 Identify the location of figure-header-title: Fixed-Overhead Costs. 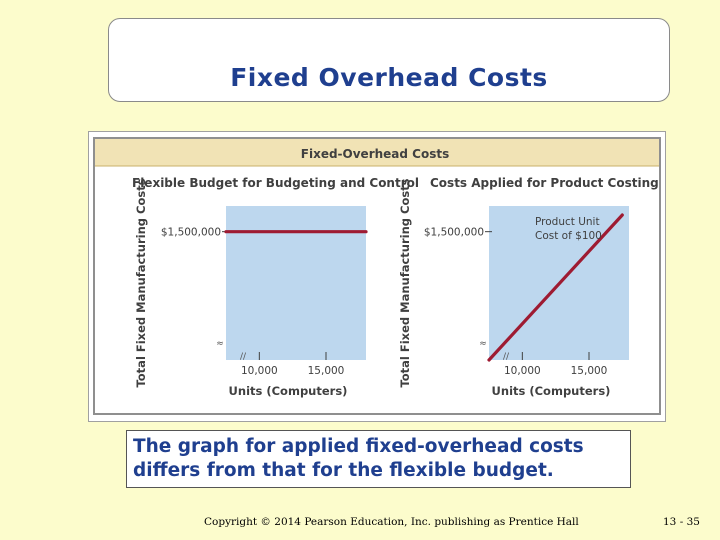
(375, 154).